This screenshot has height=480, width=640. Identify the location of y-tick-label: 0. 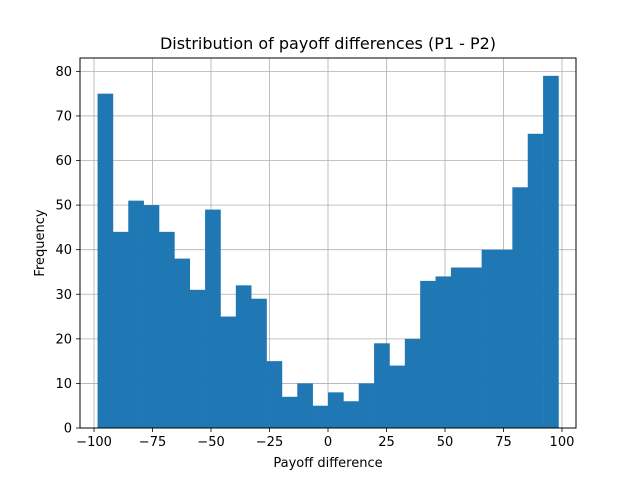
(68, 429).